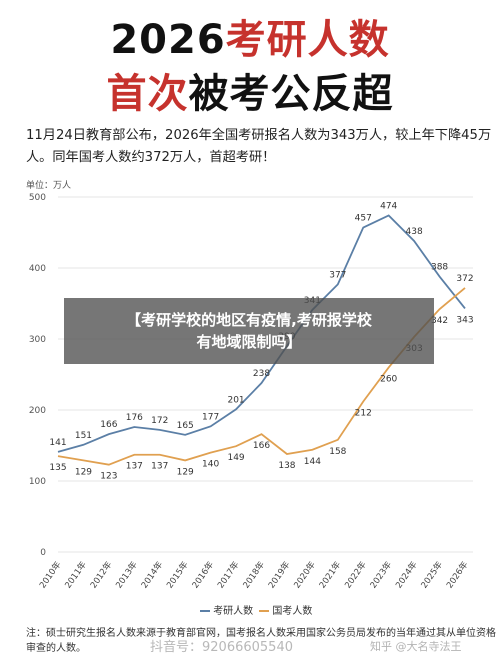 This screenshot has width=500, height=666. I want to click on legend-kaoyan-label: 考研人数, so click(233, 611).